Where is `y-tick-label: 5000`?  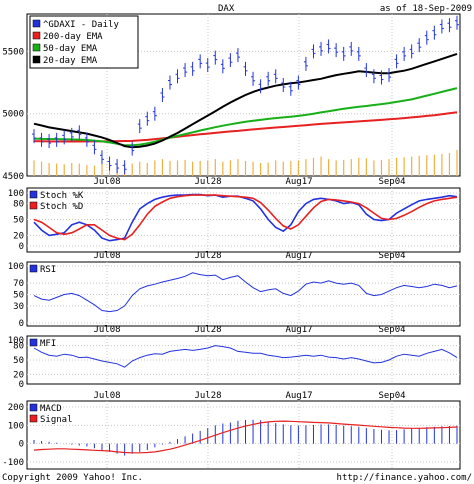 y-tick-label: 5000 is located at coordinates (13, 115).